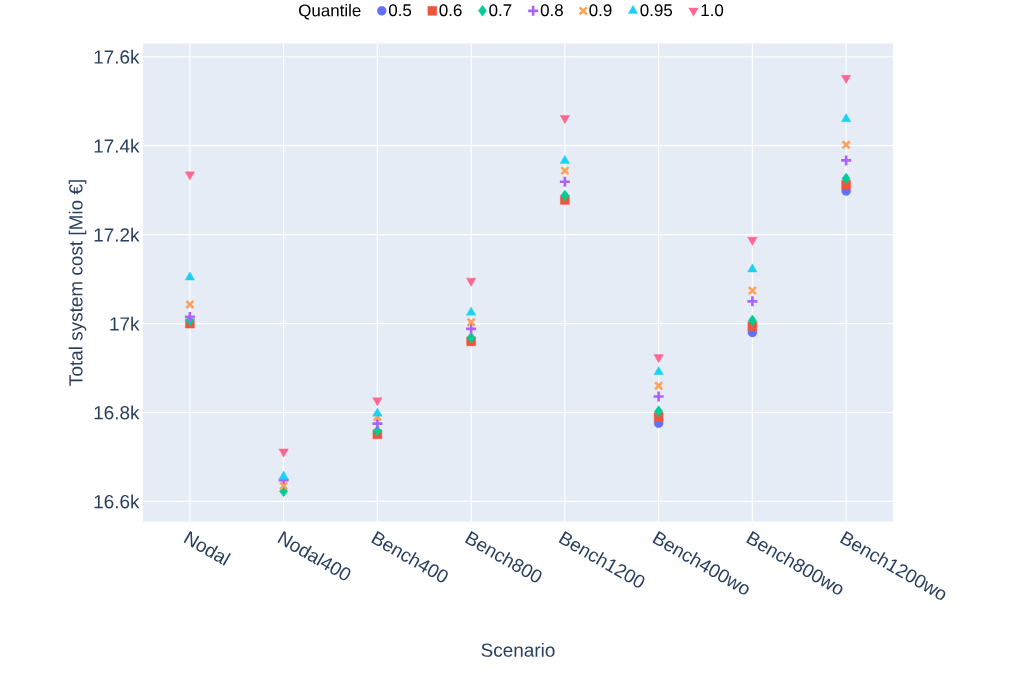 The width and height of the screenshot is (1010, 689). I want to click on legend-label: 0.6, so click(450, 9).